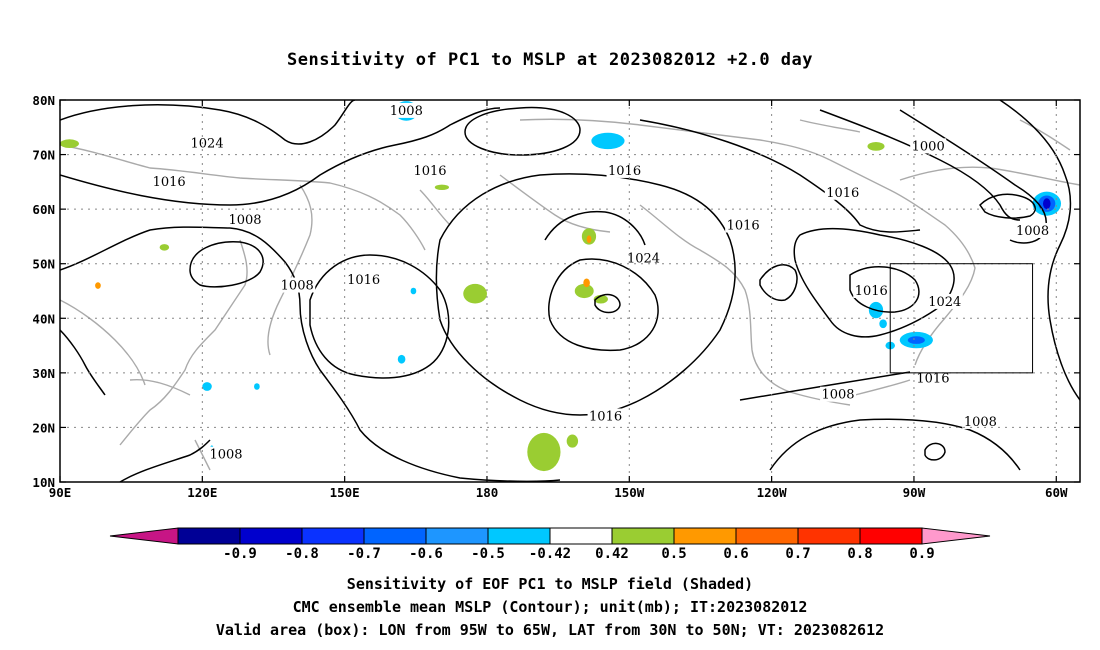 This screenshot has height=650, width=1100. What do you see at coordinates (921, 554) in the screenshot?
I see `colorbar-label: 0.9` at bounding box center [921, 554].